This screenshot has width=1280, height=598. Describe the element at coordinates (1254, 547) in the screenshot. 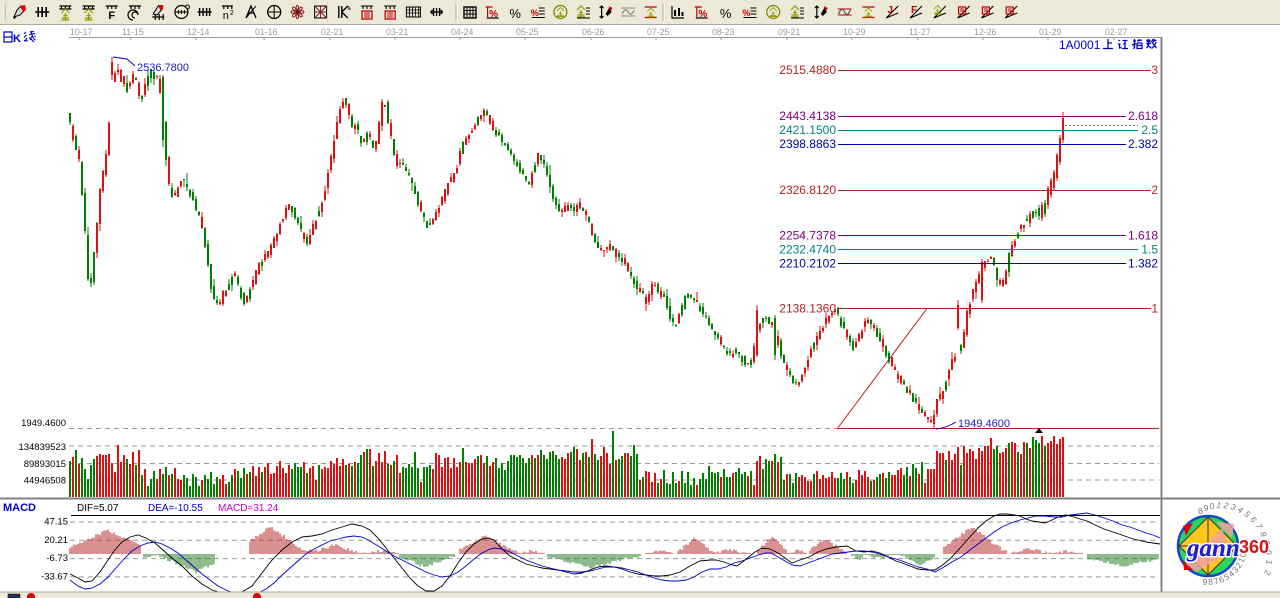

I see `svg-text: 360` at that location.